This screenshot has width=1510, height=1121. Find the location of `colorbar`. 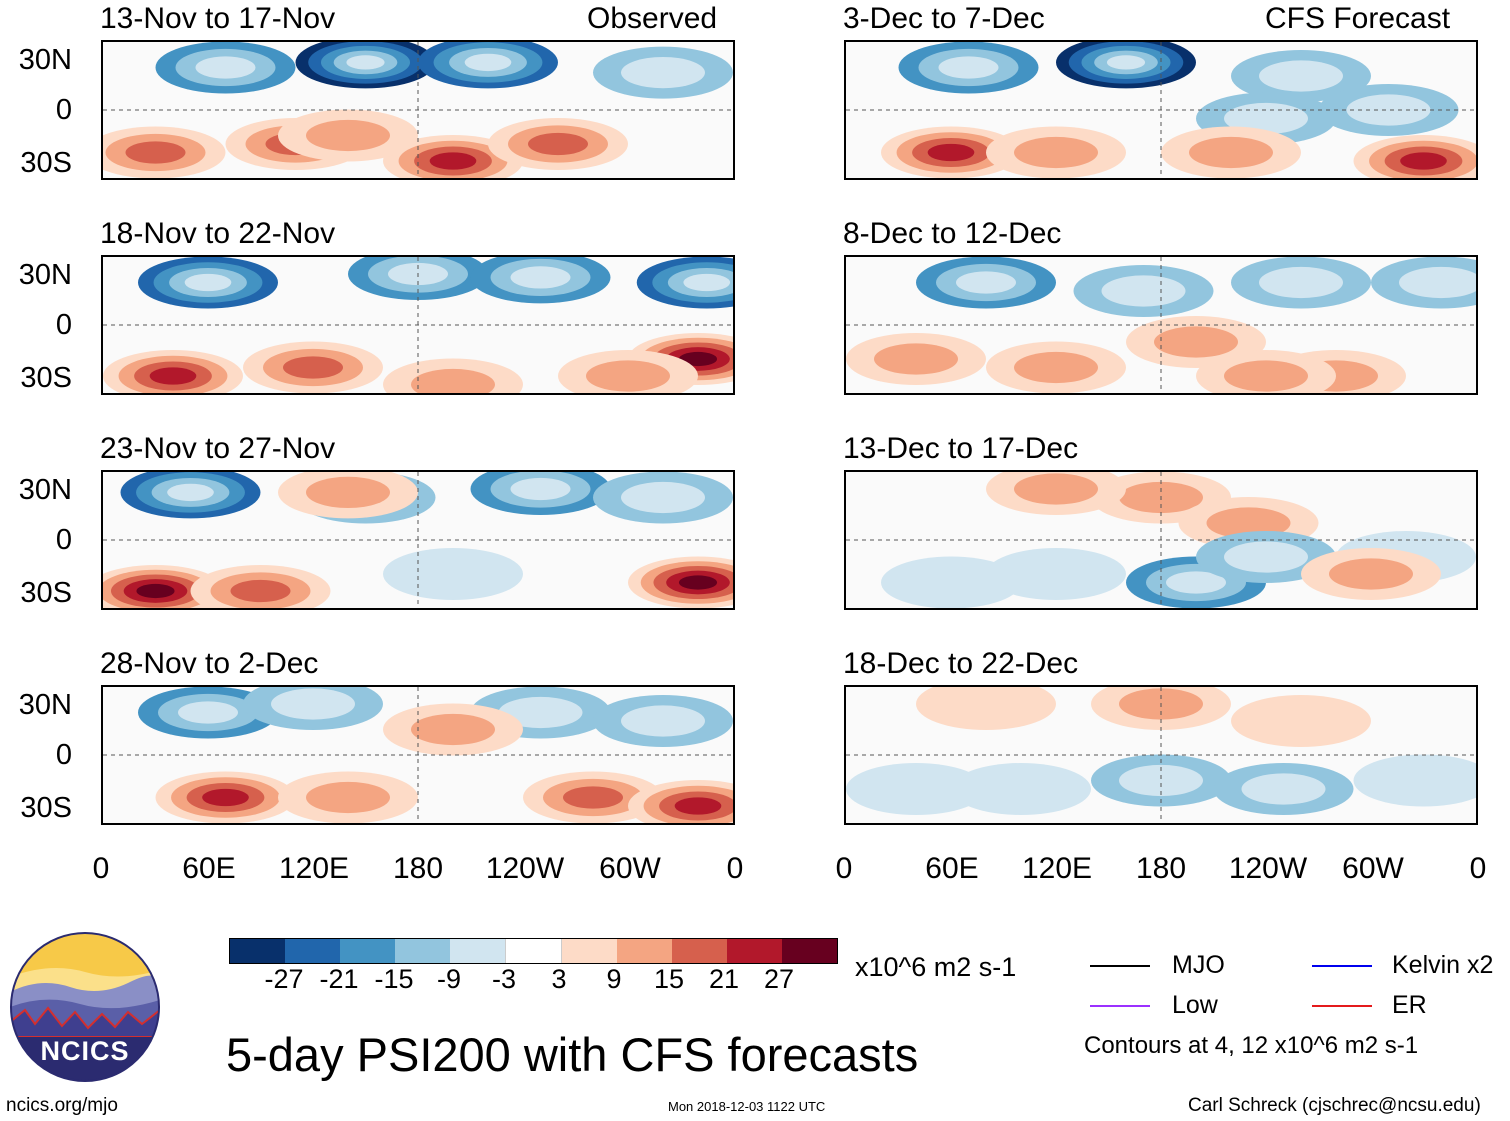

colorbar is located at coordinates (533, 951).